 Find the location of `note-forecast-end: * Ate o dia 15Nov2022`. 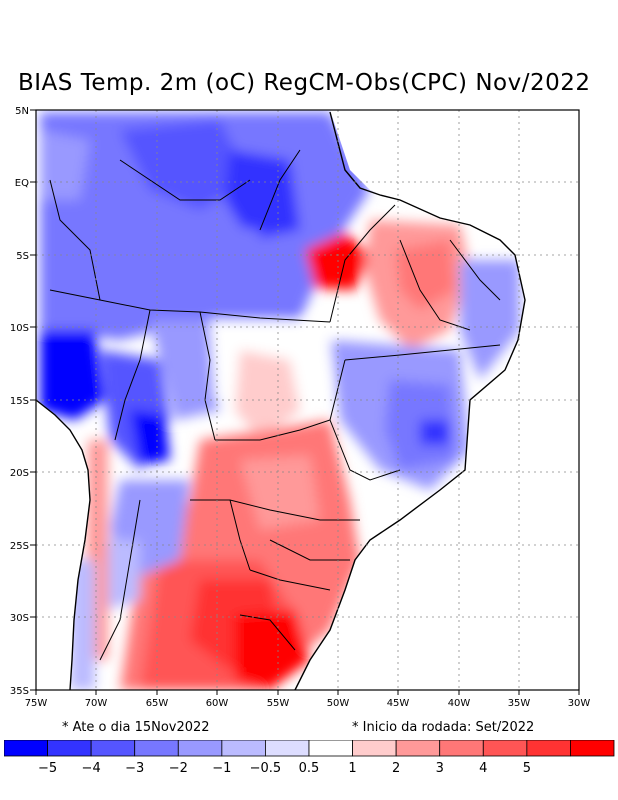

note-forecast-end: * Ate o dia 15Nov2022 is located at coordinates (136, 727).